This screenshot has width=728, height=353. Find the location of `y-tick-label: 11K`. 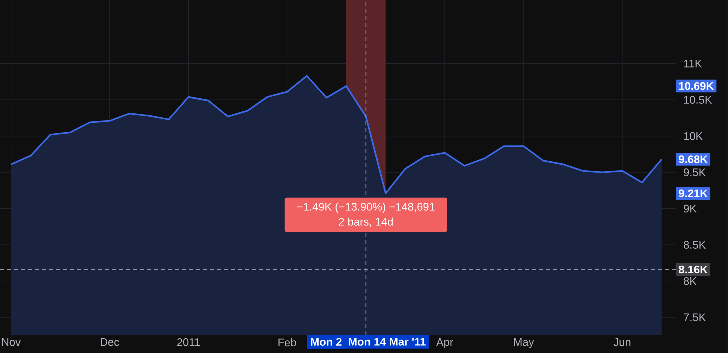

y-tick-label: 11K is located at coordinates (693, 64).